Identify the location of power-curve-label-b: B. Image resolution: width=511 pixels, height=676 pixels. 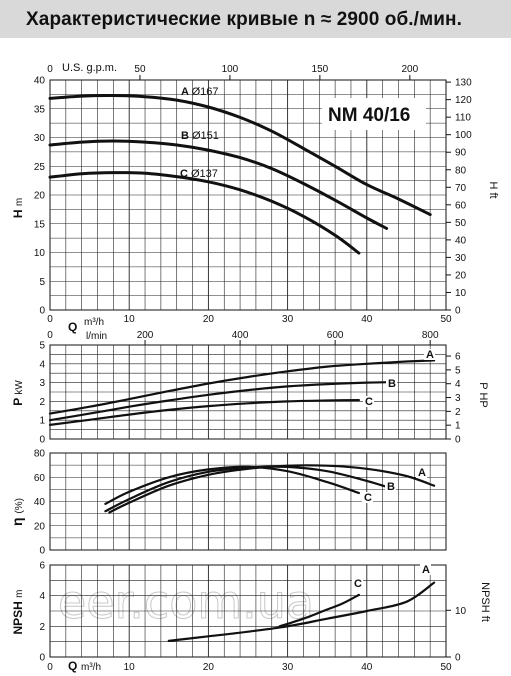
(392, 384).